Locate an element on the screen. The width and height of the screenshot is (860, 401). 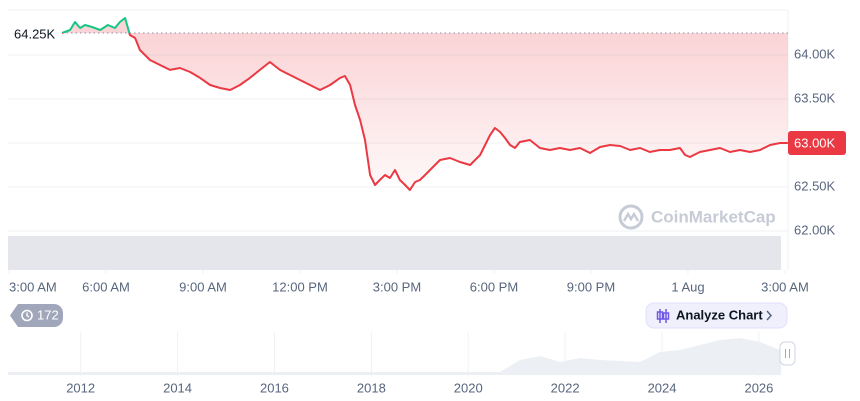
badge: 172 is located at coordinates (36, 315).